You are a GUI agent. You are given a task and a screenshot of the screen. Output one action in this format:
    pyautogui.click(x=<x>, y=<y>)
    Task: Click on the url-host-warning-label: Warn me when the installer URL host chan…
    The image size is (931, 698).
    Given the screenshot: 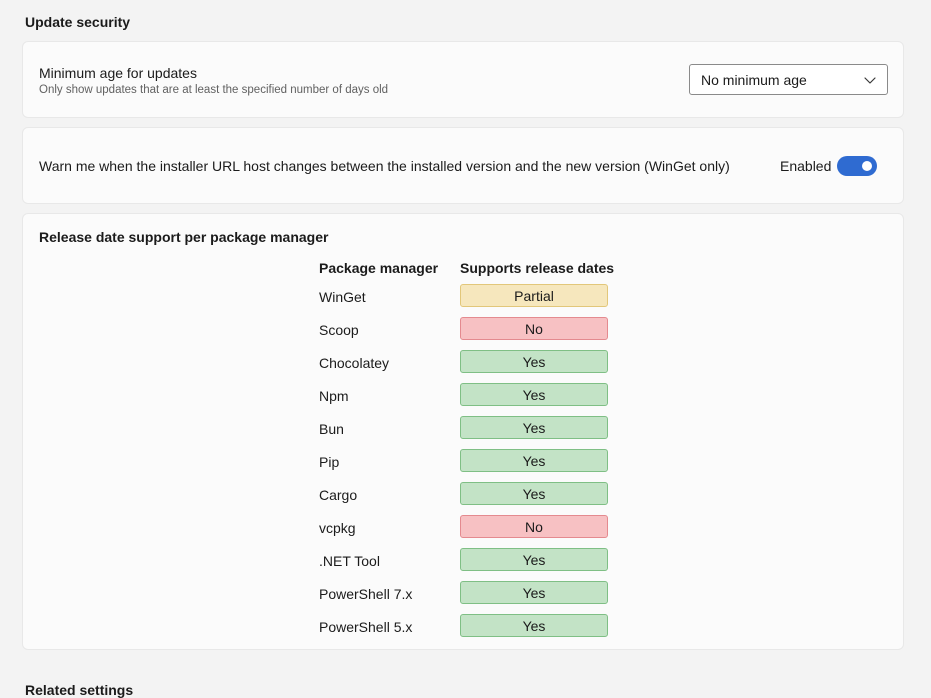 What is the action you would take?
    pyautogui.click(x=384, y=166)
    